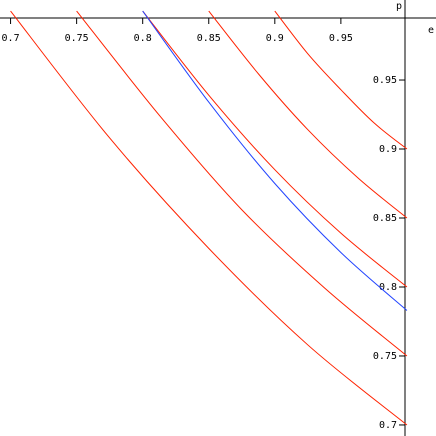 The image size is (436, 436). Describe the element at coordinates (341, 38) in the screenshot. I see `x-tick-label: 0.95` at that location.